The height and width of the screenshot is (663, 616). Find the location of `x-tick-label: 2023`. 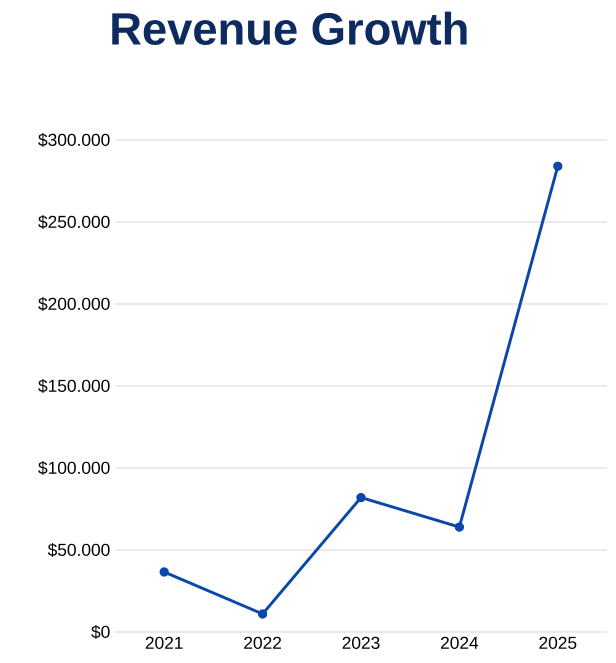

x-tick-label: 2023 is located at coordinates (361, 642).